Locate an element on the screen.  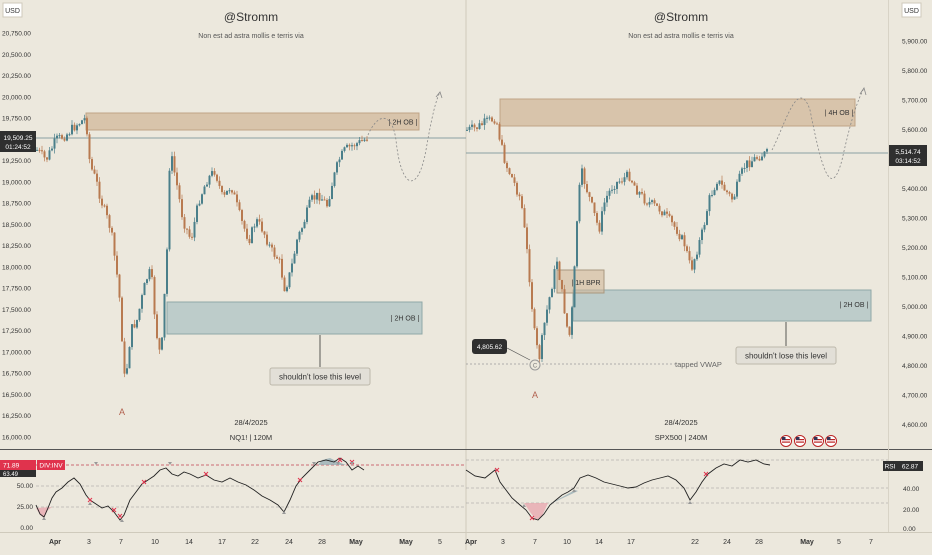
rsi-sell-signal-icon is located at coordinates (120, 516).